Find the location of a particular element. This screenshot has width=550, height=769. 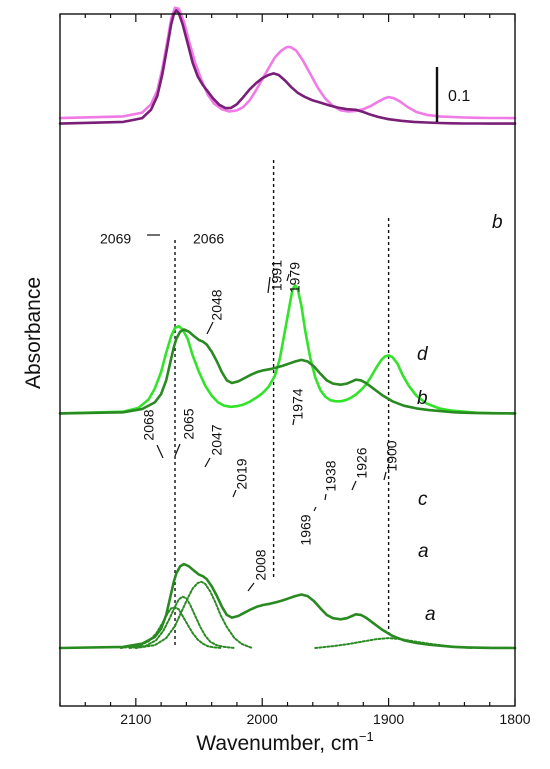

peak-label-2069: 2069 is located at coordinates (115, 239).